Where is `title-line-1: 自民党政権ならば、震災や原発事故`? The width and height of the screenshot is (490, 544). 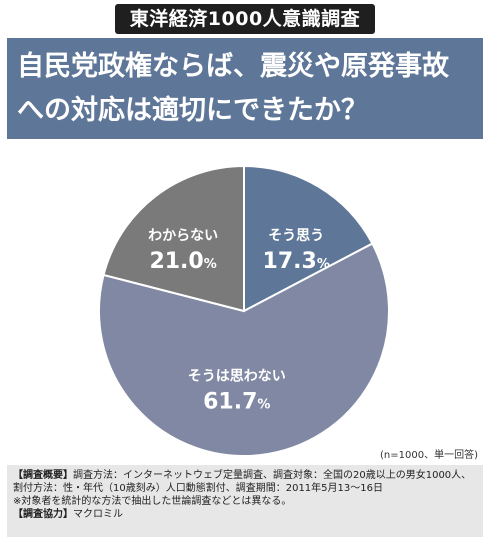
title-line-1: 自民党政権ならば、震災や原発事故 is located at coordinates (233, 66).